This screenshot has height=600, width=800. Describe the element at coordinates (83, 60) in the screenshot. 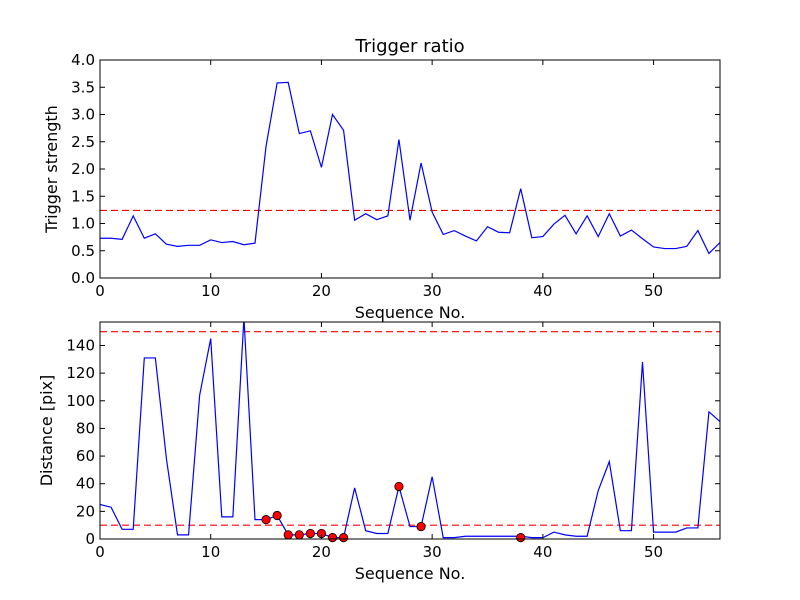

I see `y-tick-label: 4.0` at that location.